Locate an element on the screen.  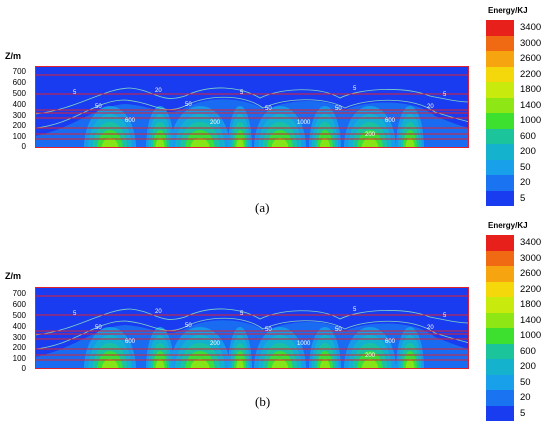
legend-level-label: 2600 is located at coordinates (531, 273).